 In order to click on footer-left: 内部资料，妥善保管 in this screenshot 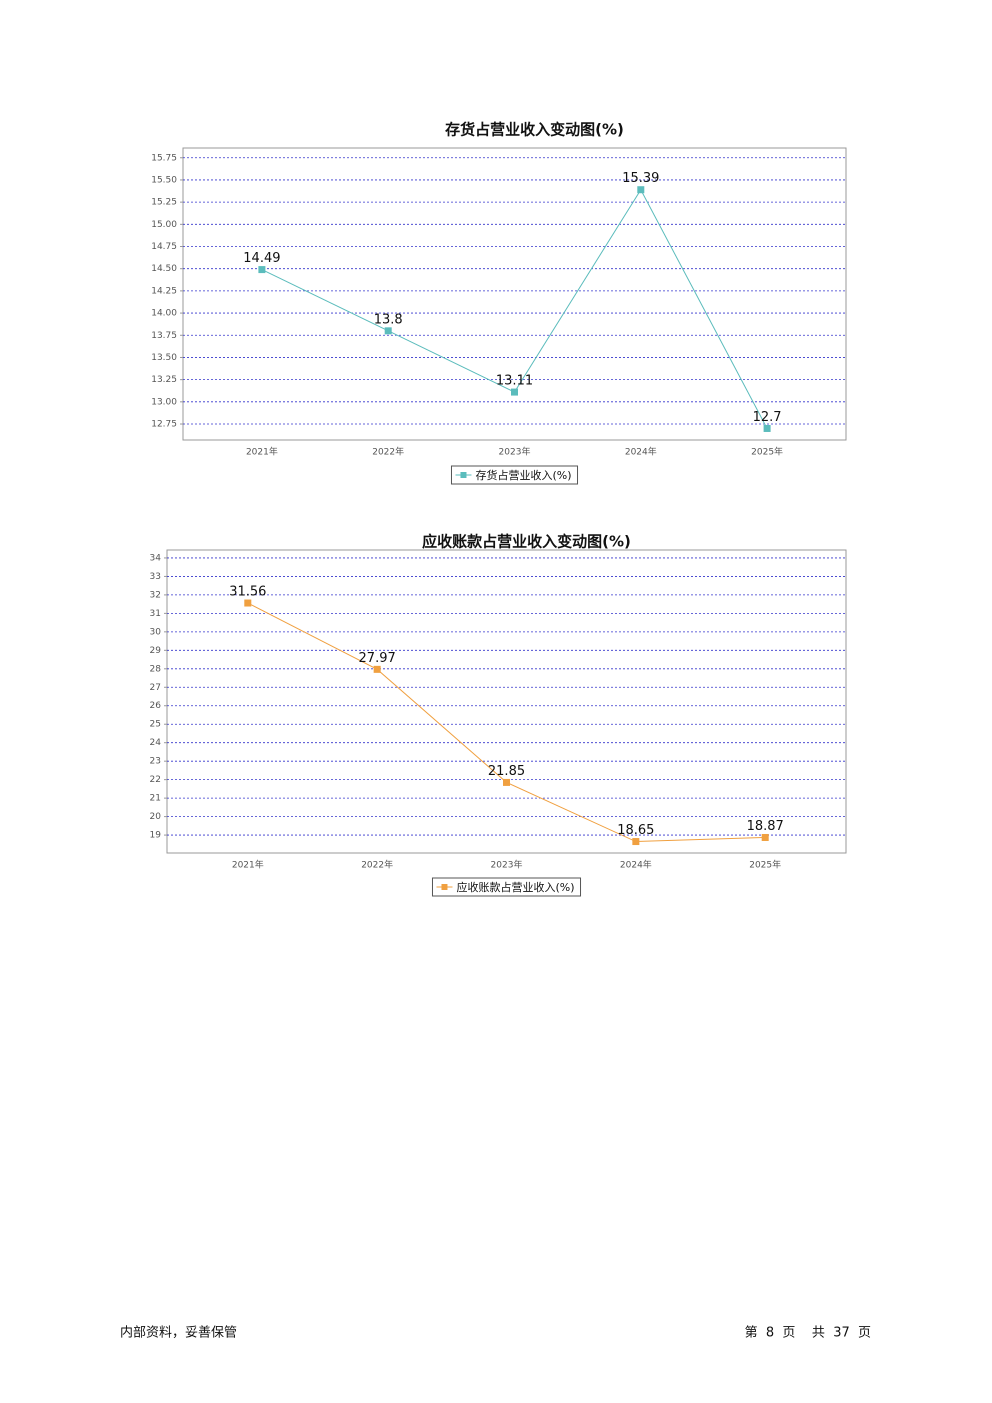, I will do `click(178, 1333)`.